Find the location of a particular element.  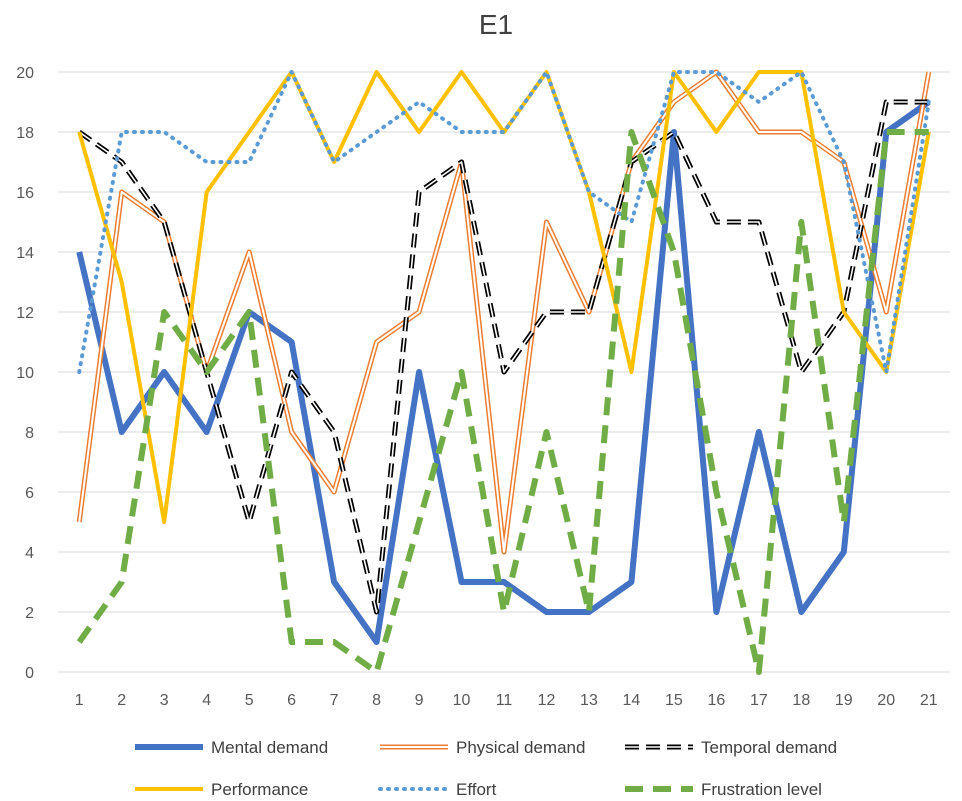

x-tick-label: 15 is located at coordinates (674, 700).